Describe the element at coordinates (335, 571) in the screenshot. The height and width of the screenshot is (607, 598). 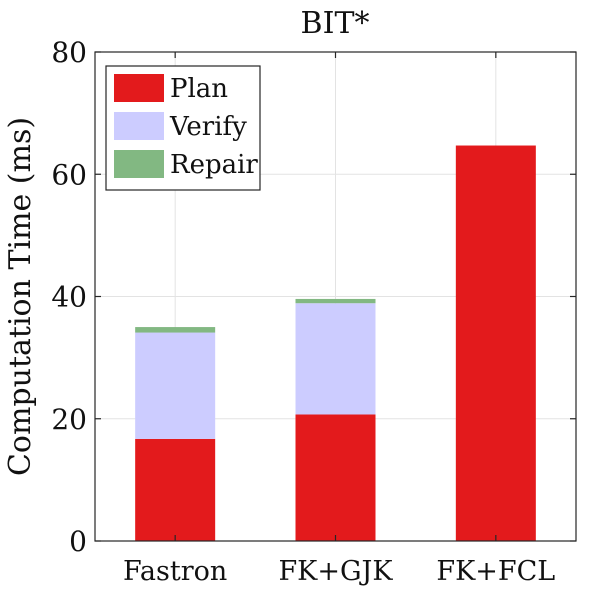
I see `x-tick-label: FK+GJK` at that location.